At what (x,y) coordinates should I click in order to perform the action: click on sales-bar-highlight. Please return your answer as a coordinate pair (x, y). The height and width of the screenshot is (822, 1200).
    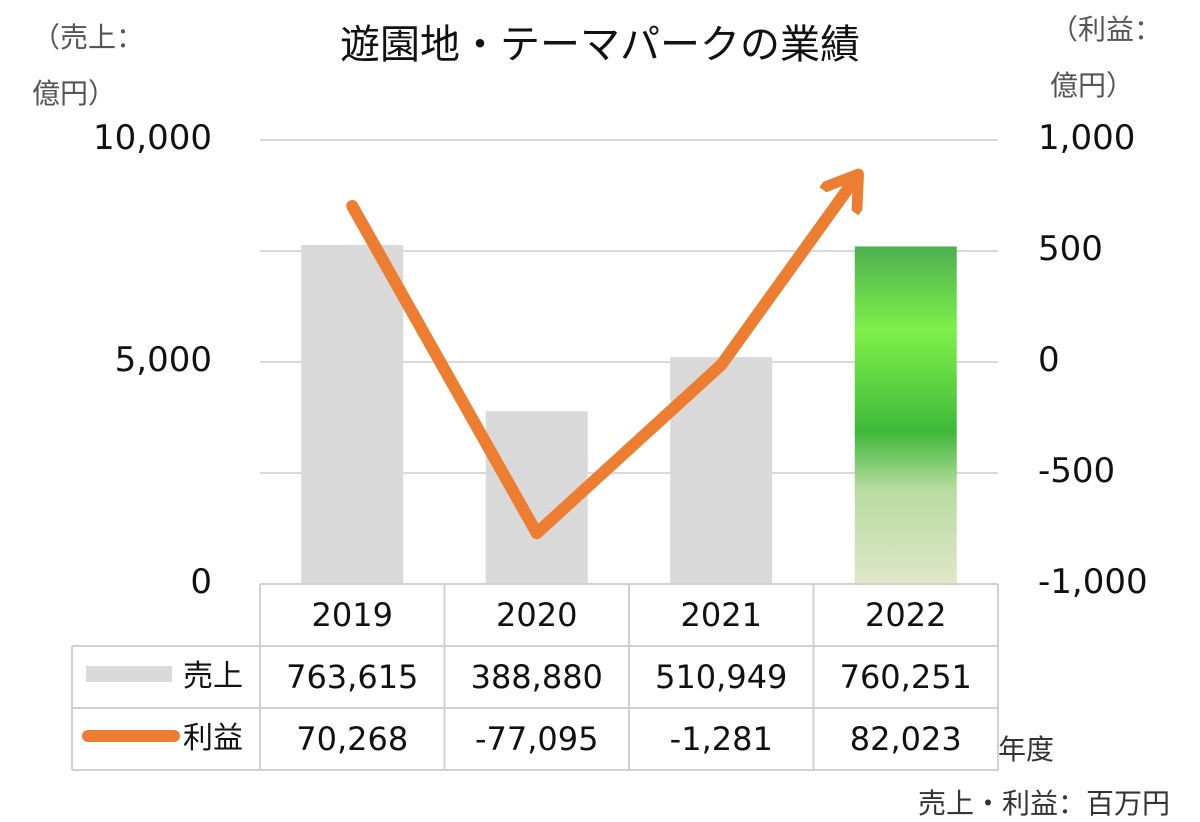
    Looking at the image, I should click on (905, 415).